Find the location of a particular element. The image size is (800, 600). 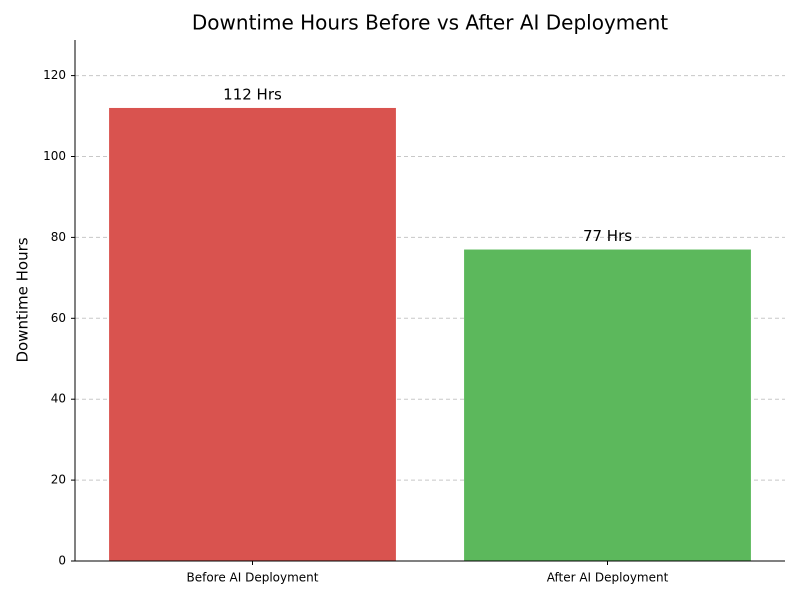

value-label: 77 Hrs is located at coordinates (607, 236).